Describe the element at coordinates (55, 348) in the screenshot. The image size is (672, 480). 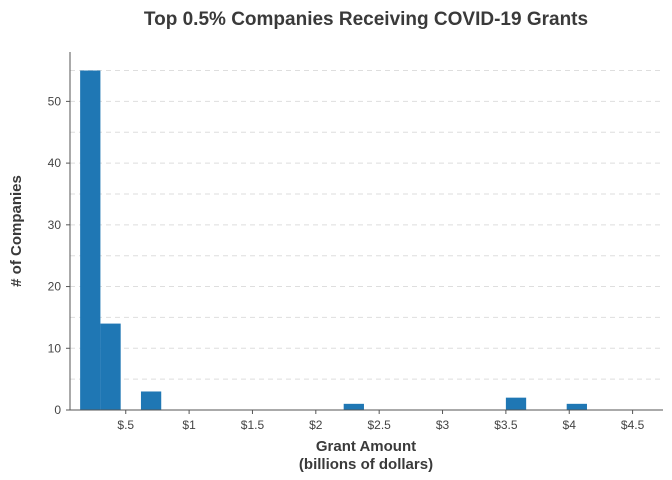
I see `y-tick-label: 10` at that location.